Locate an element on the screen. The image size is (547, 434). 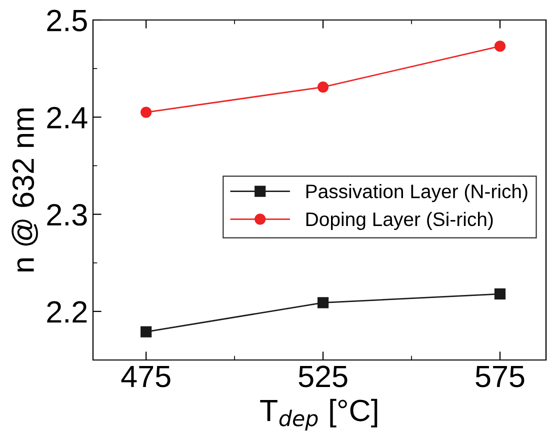
y-tick-label: 2.5 is located at coordinates (67, 21).